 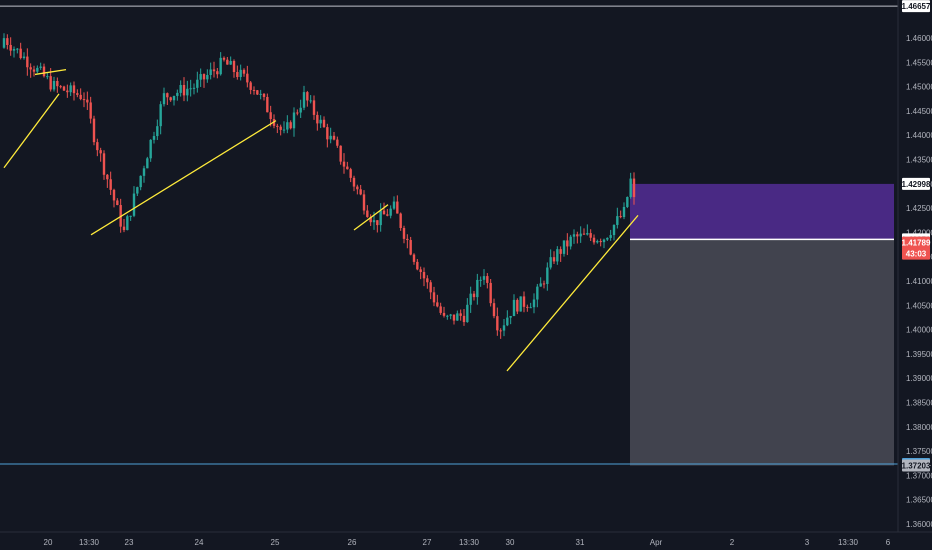 I want to click on position-tool, so click(x=762, y=324).